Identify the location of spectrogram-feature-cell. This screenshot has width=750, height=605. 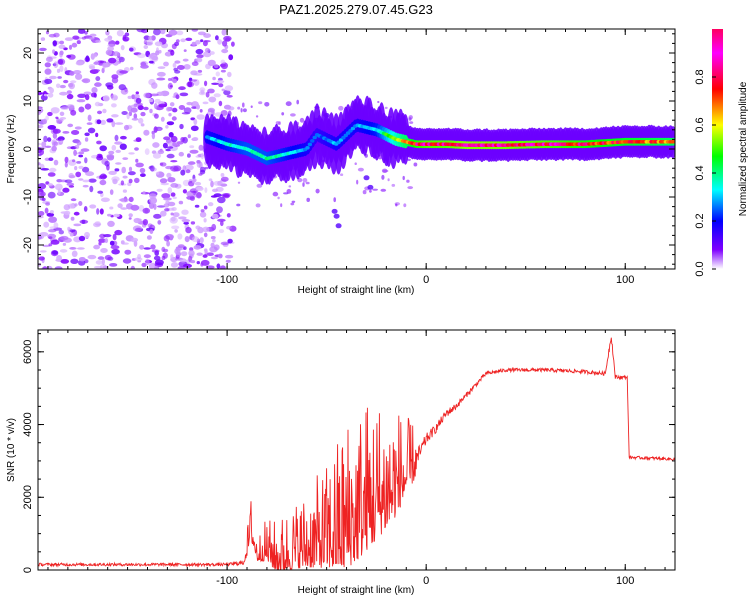
(366, 178).